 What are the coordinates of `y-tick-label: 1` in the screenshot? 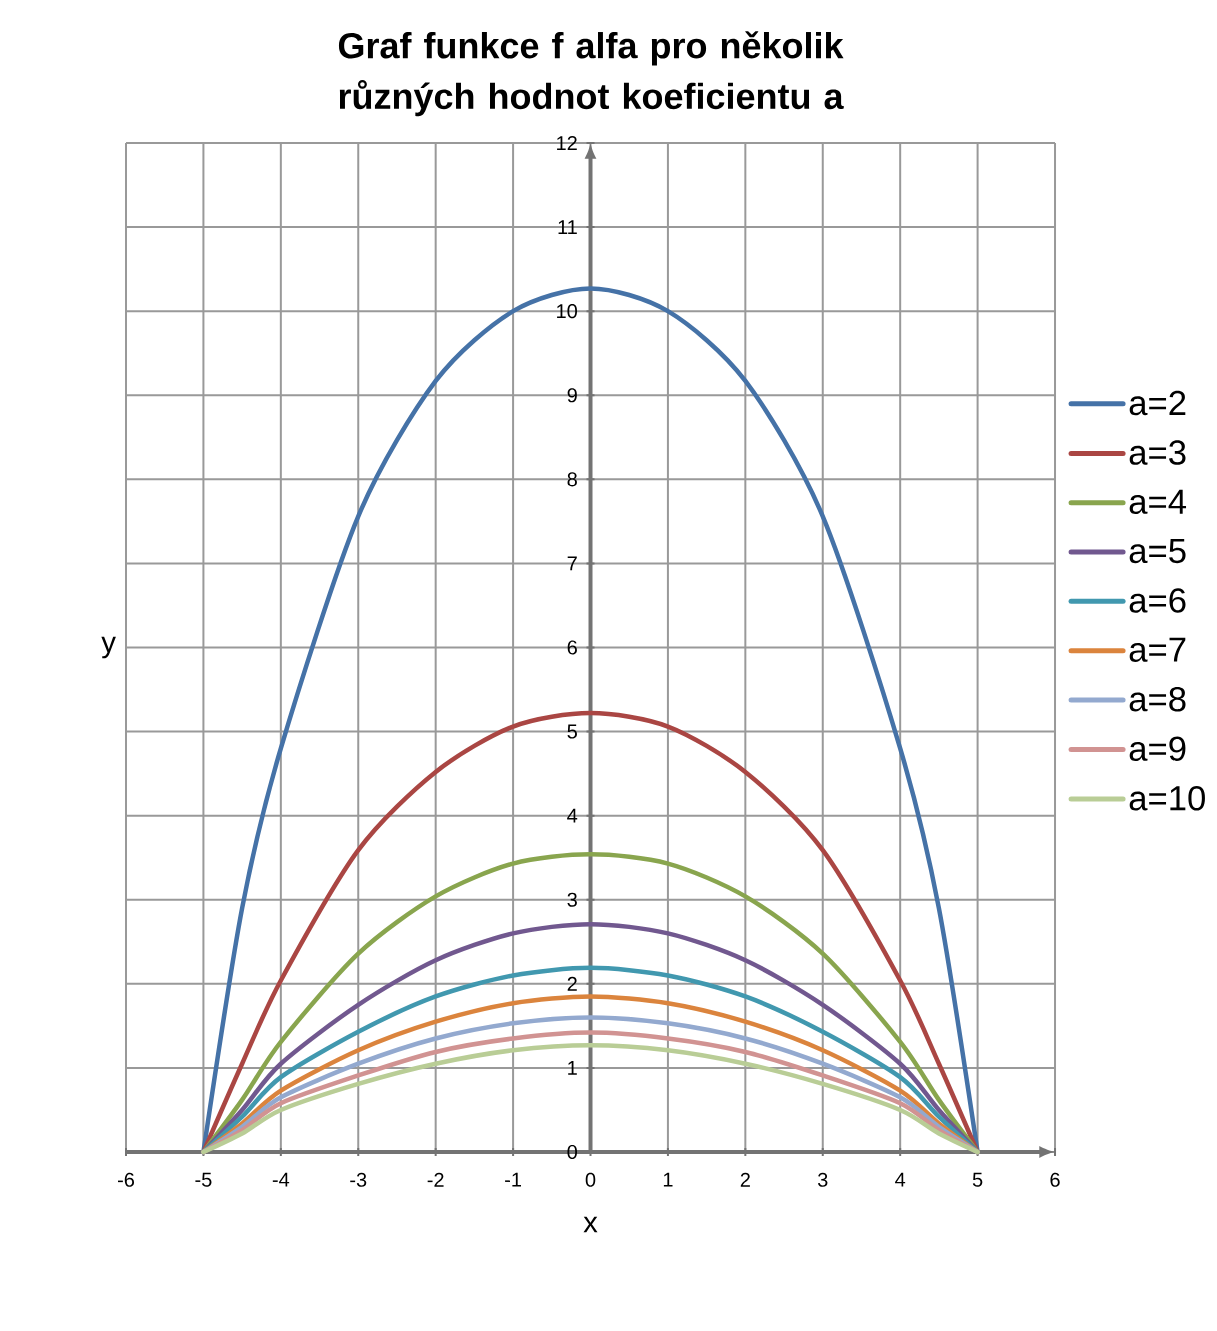 It's located at (572, 1068).